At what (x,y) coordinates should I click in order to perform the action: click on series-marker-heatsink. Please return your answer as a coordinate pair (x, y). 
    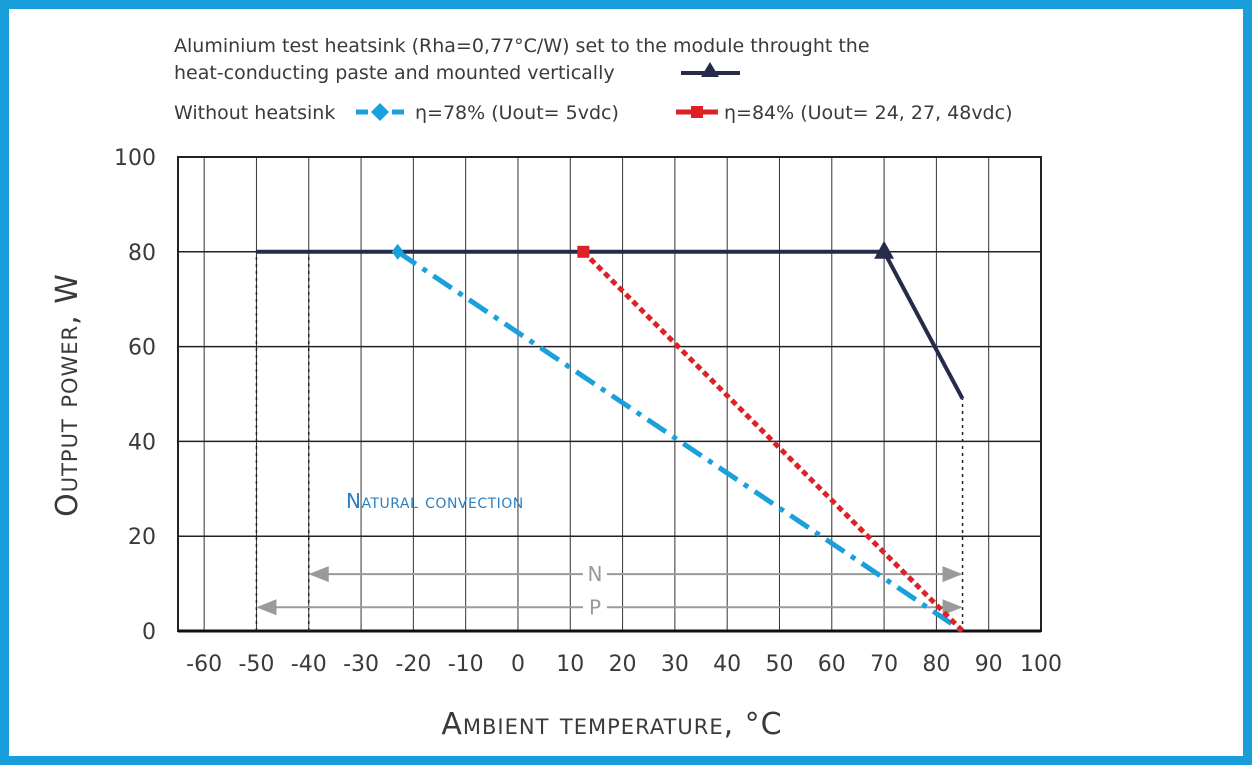
    Looking at the image, I should click on (884, 249).